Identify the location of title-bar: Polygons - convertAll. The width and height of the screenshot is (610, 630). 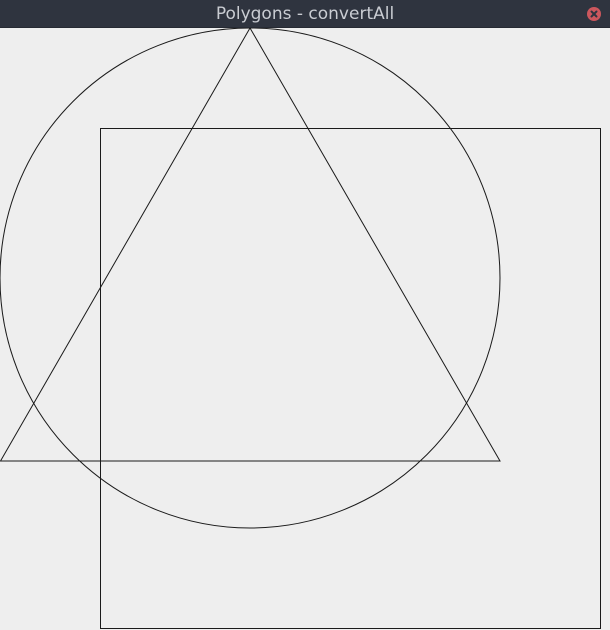
(305, 14).